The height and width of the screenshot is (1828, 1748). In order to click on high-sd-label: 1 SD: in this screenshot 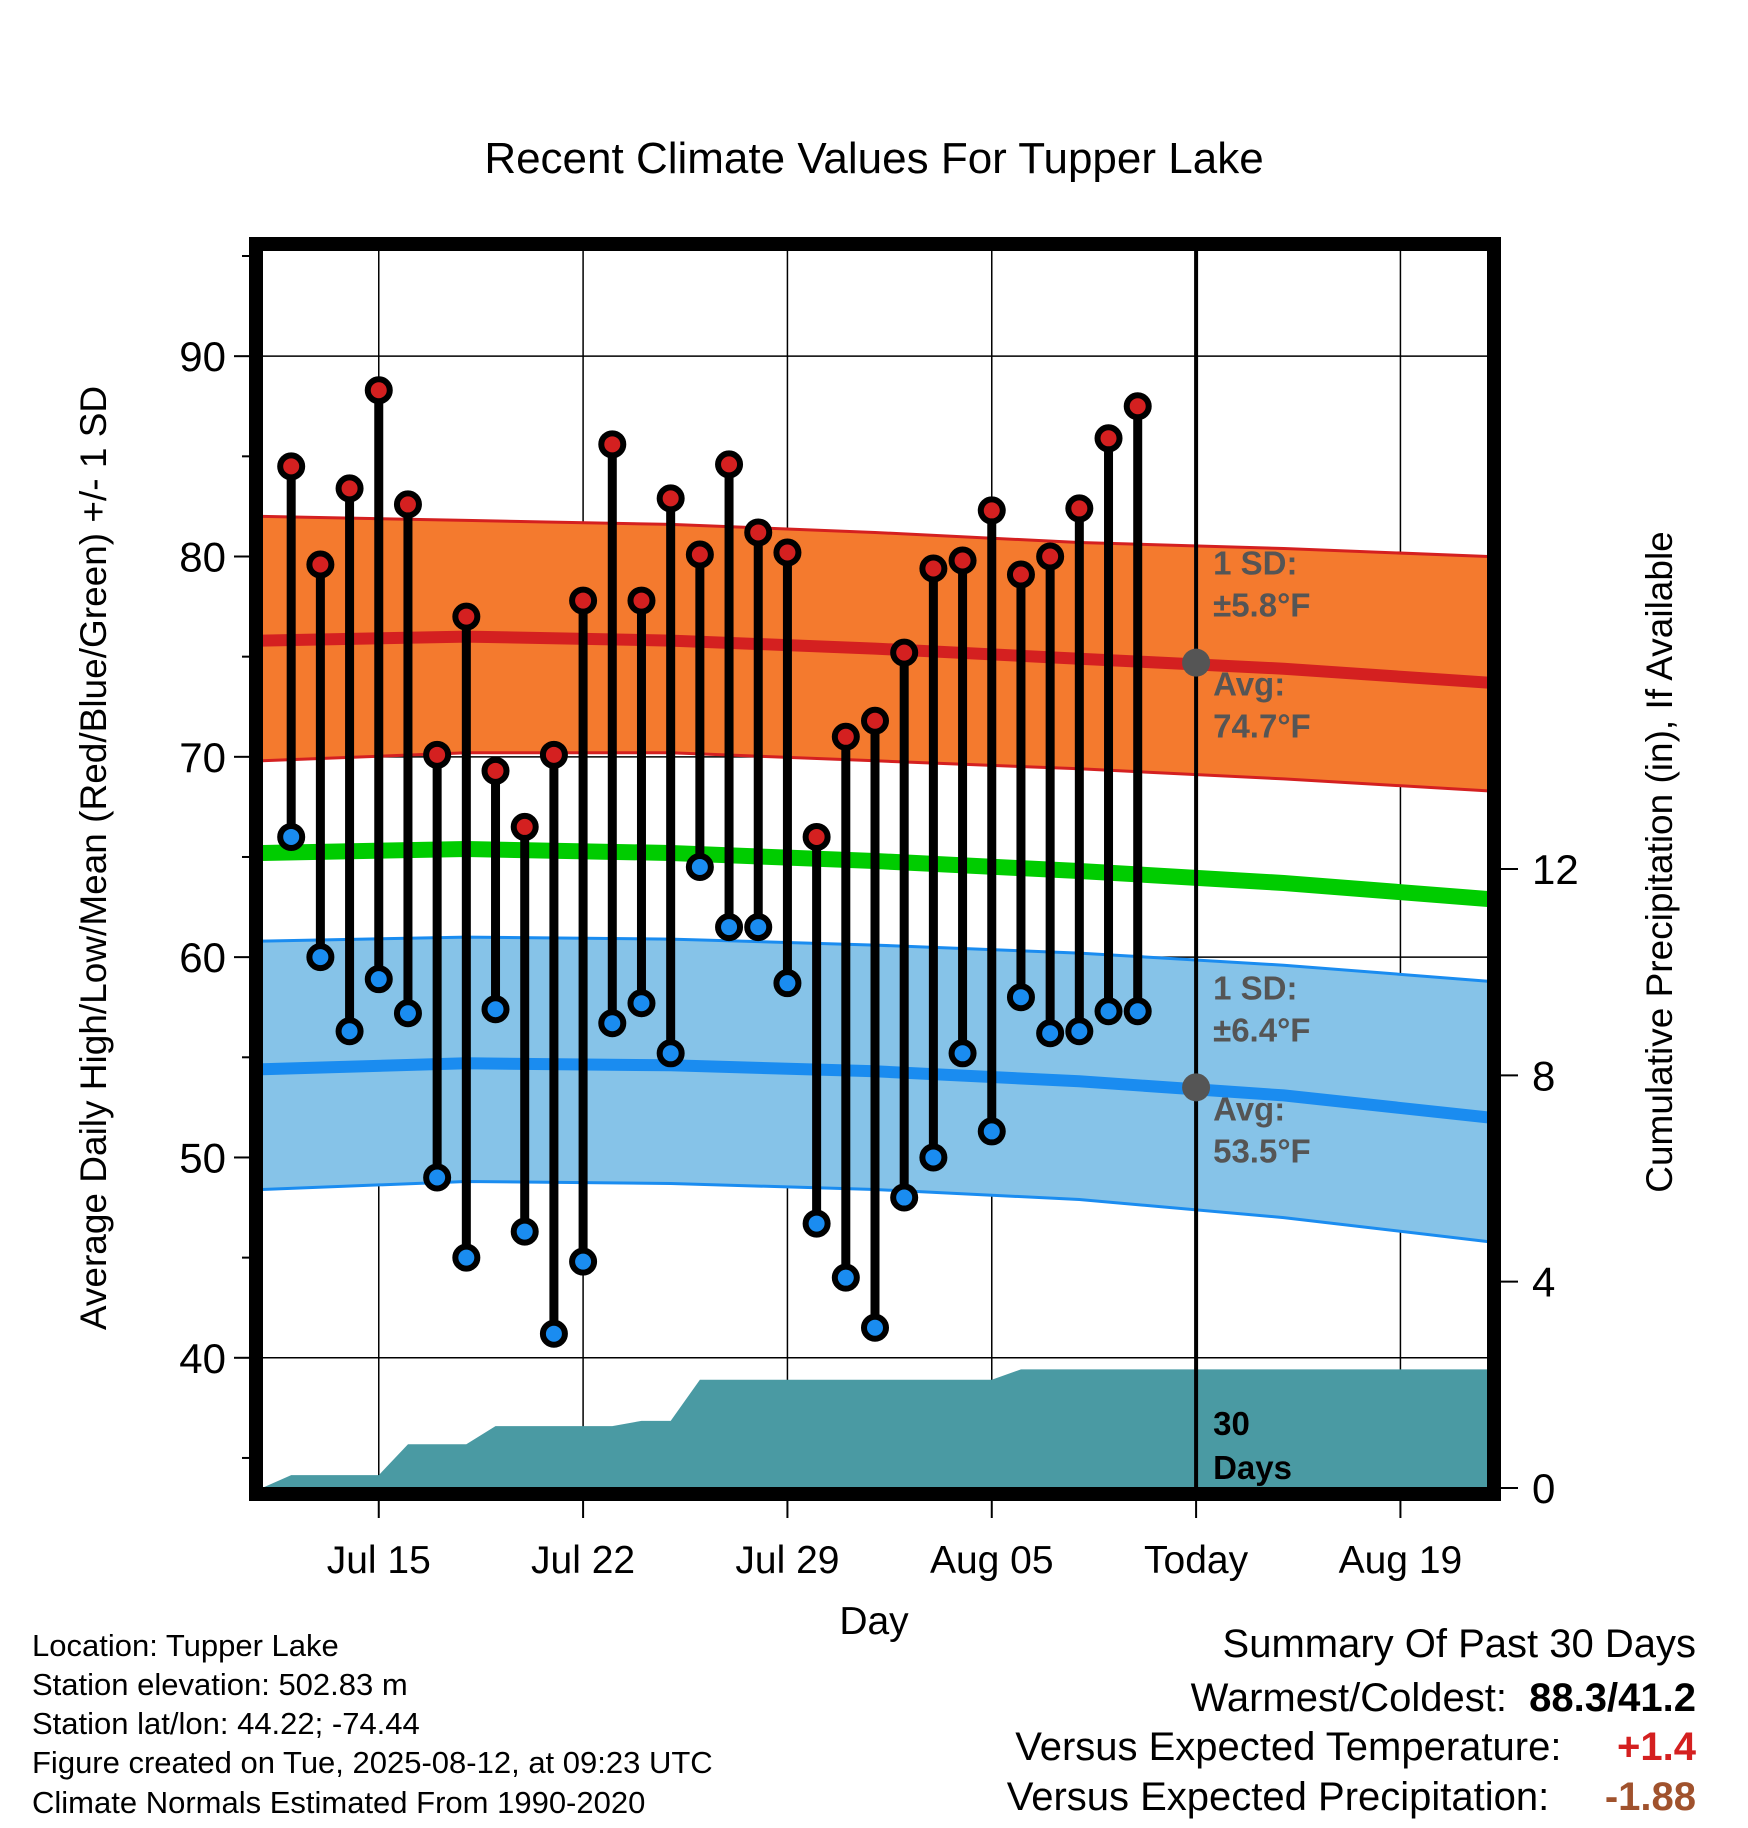, I will do `click(1255, 563)`.